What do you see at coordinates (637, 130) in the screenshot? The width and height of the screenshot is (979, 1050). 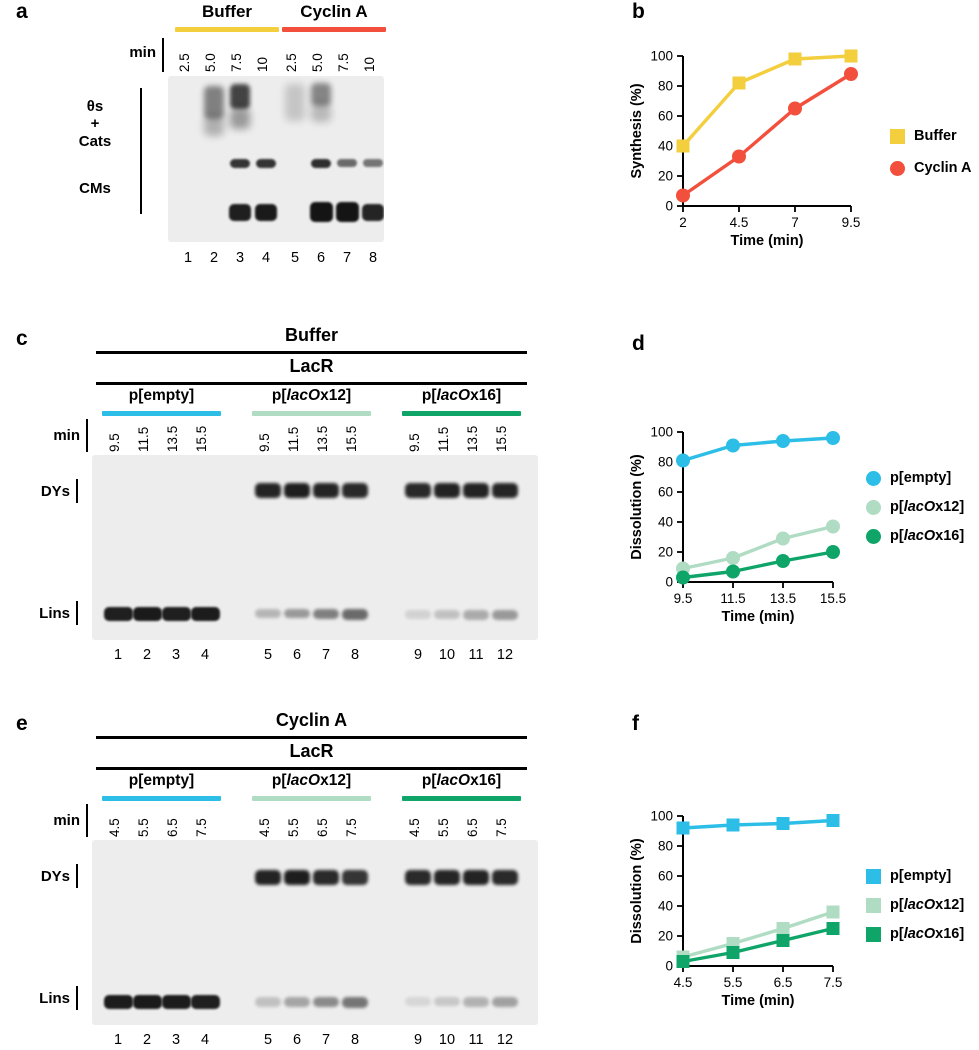 I see `y-axis-label: Synthesis (%)` at bounding box center [637, 130].